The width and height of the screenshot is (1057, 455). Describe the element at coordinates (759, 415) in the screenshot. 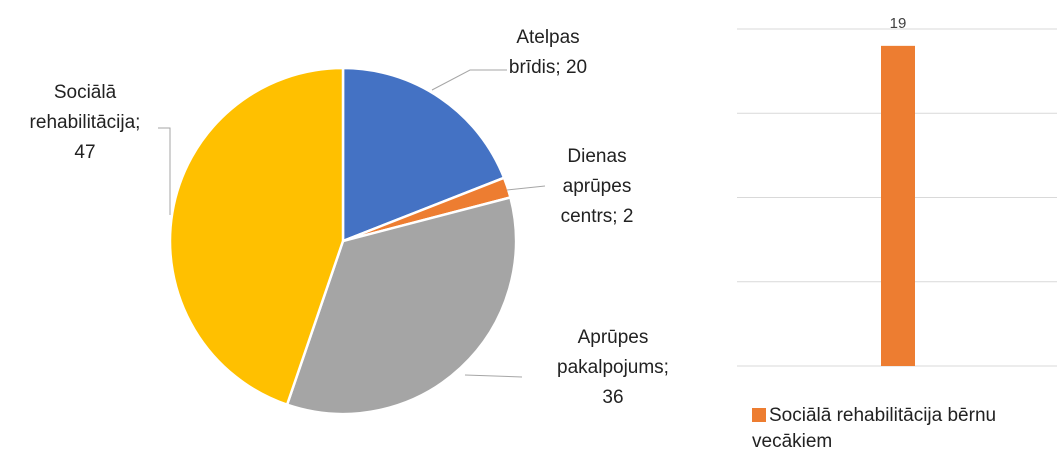

I see `legend-swatch` at that location.